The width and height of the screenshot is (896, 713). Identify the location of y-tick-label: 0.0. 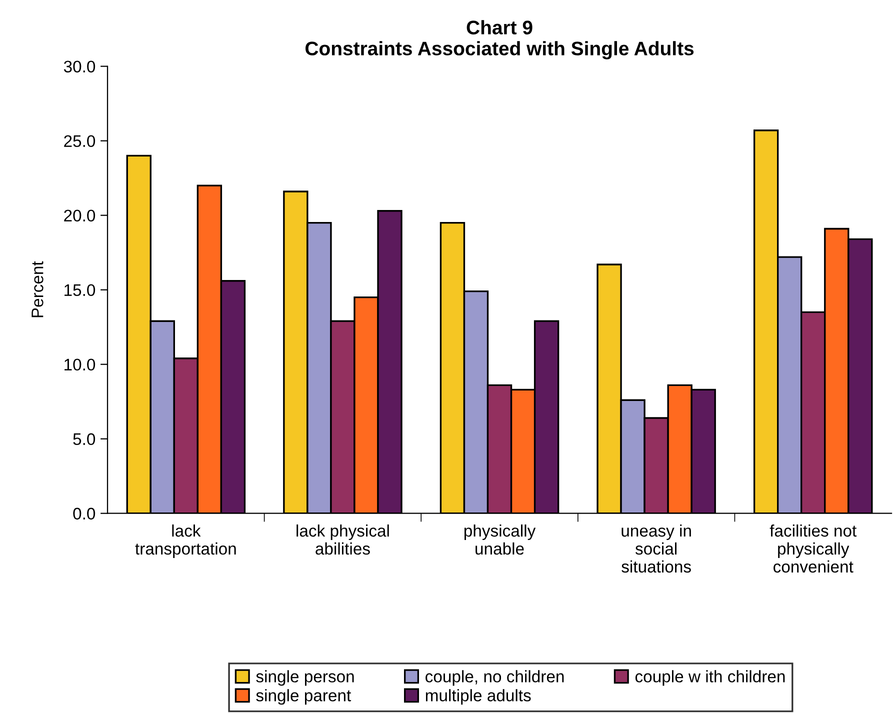
(84, 514).